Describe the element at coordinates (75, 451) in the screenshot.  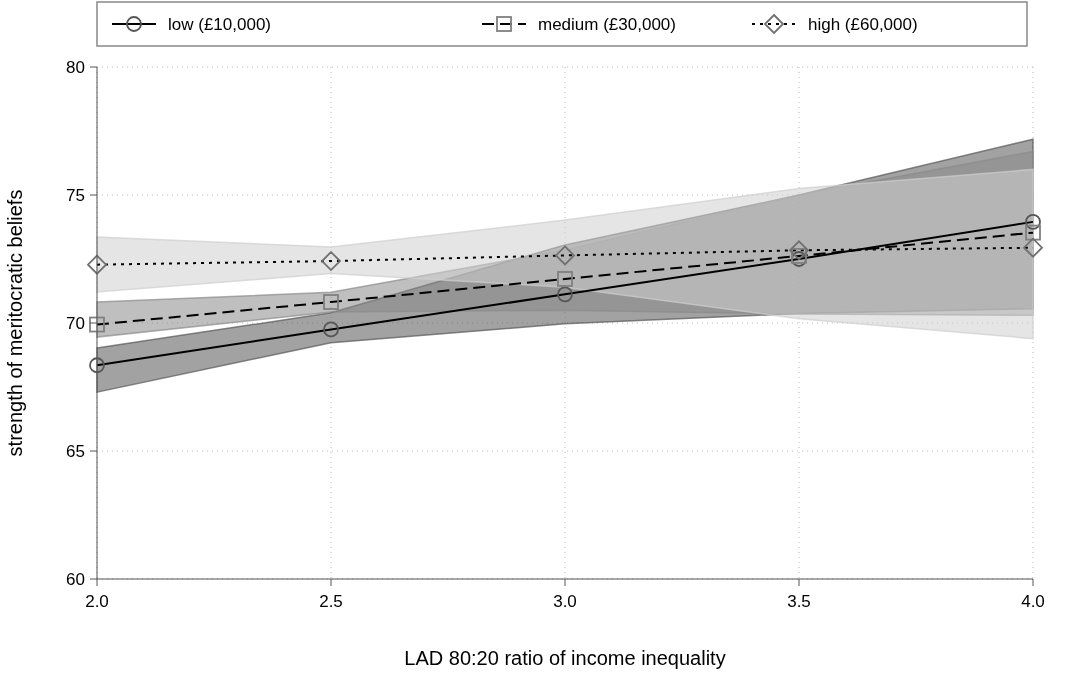
I see `y-tick-label: 65` at that location.